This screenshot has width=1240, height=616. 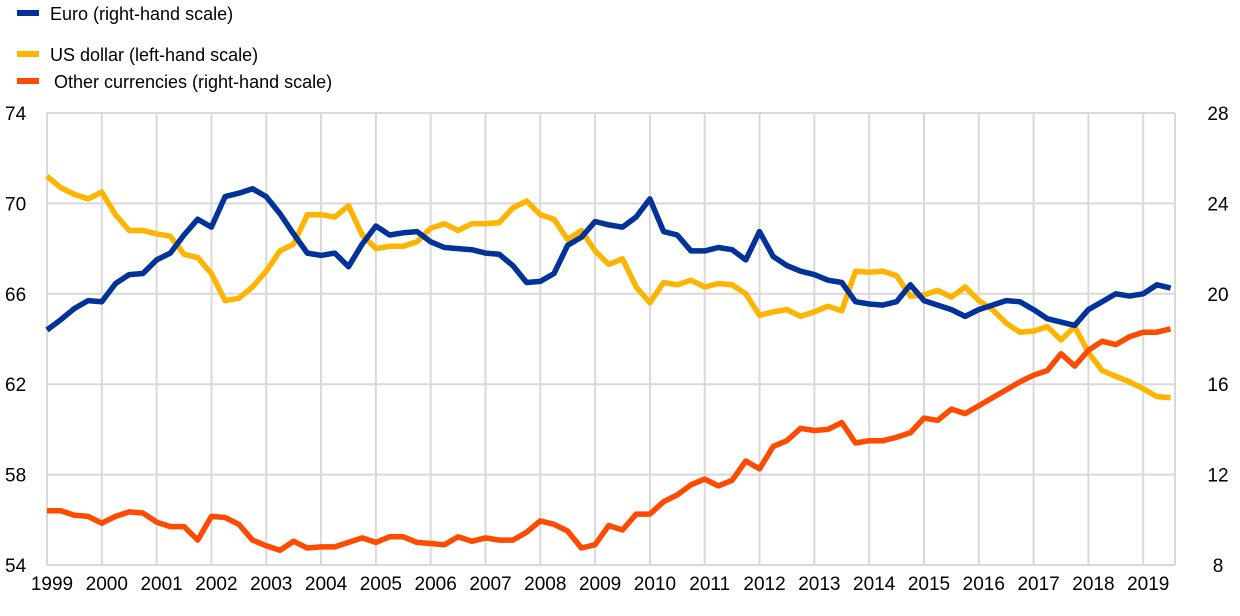 What do you see at coordinates (984, 584) in the screenshot?
I see `x-tick-label: 2016` at bounding box center [984, 584].